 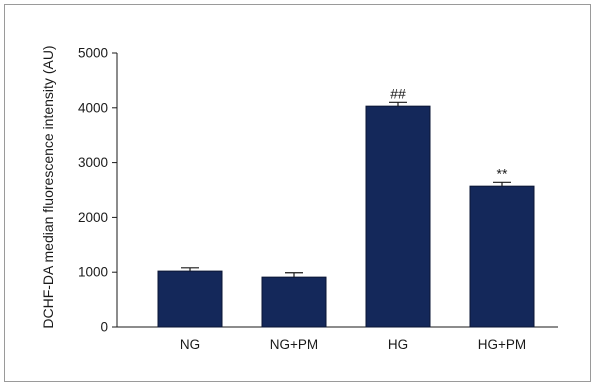 I want to click on y-tick-label: 3000, so click(x=93, y=162).